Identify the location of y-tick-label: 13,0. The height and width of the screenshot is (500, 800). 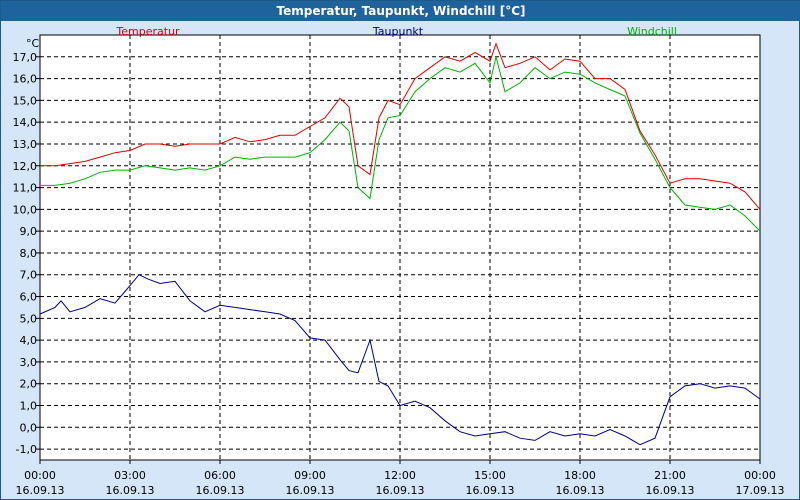
(25, 144).